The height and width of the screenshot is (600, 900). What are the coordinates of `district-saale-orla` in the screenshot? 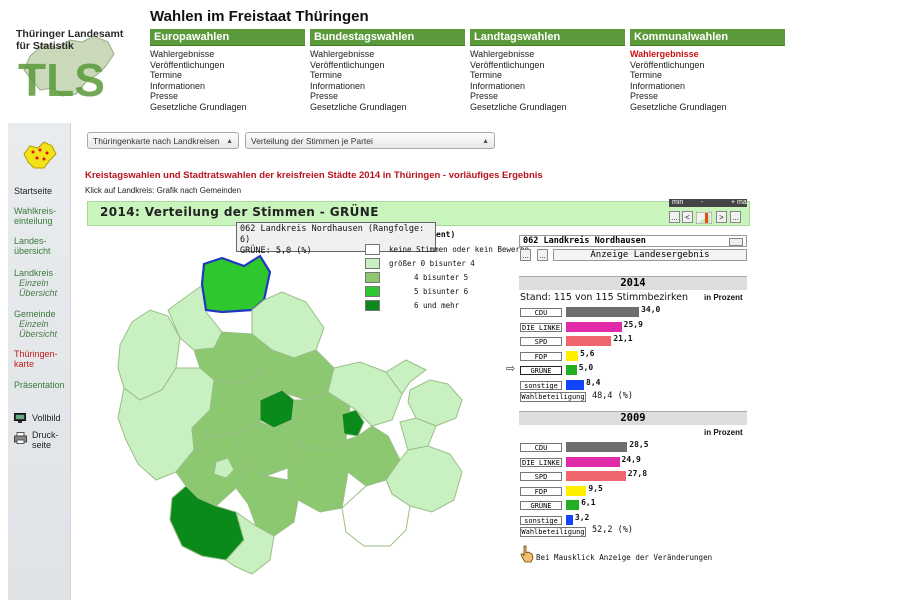 It's located at (376, 513).